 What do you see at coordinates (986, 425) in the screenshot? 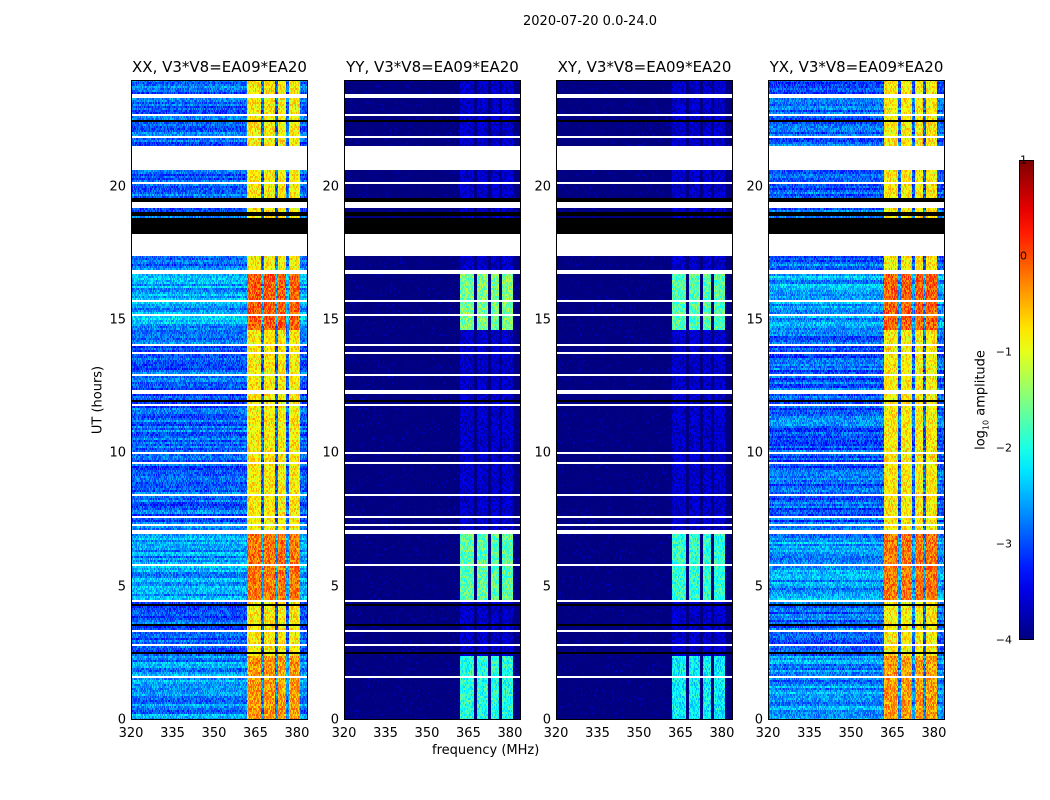
I see `colorbar-label-sub: 10` at bounding box center [986, 425].